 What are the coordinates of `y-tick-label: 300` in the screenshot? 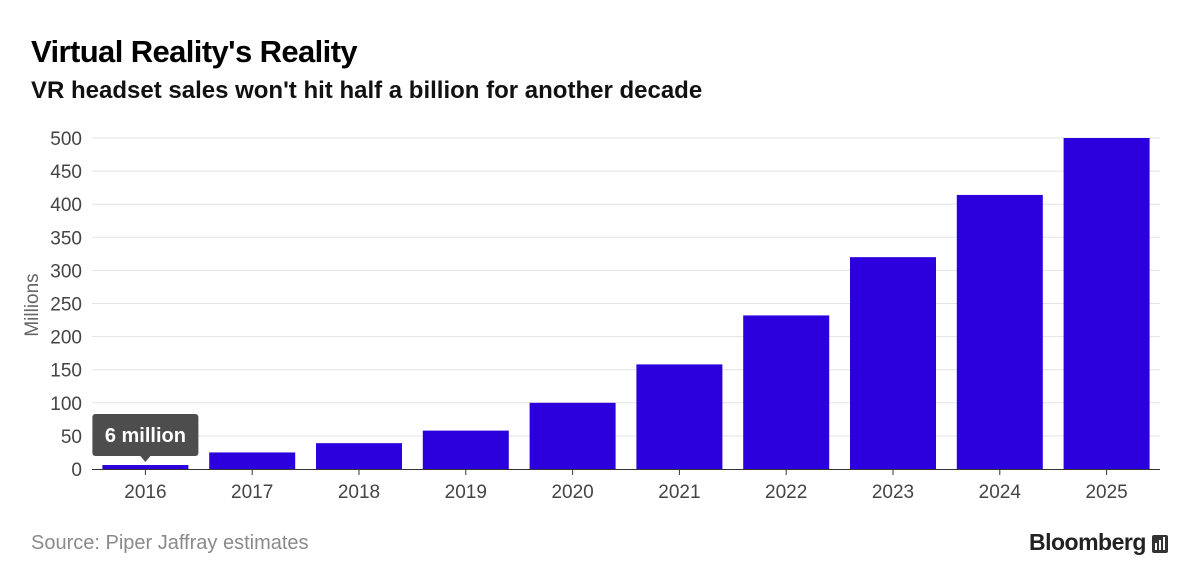 It's located at (66, 271).